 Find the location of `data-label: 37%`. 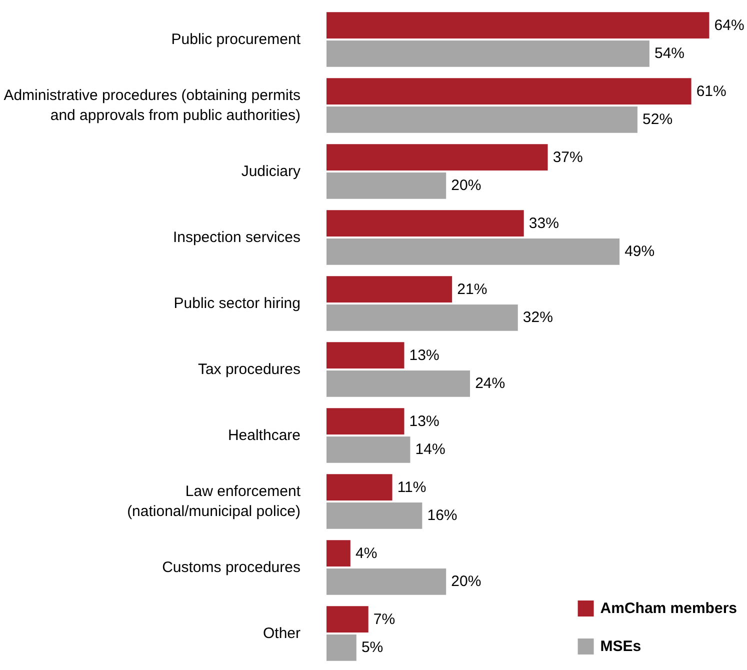

data-label: 37% is located at coordinates (567, 157).